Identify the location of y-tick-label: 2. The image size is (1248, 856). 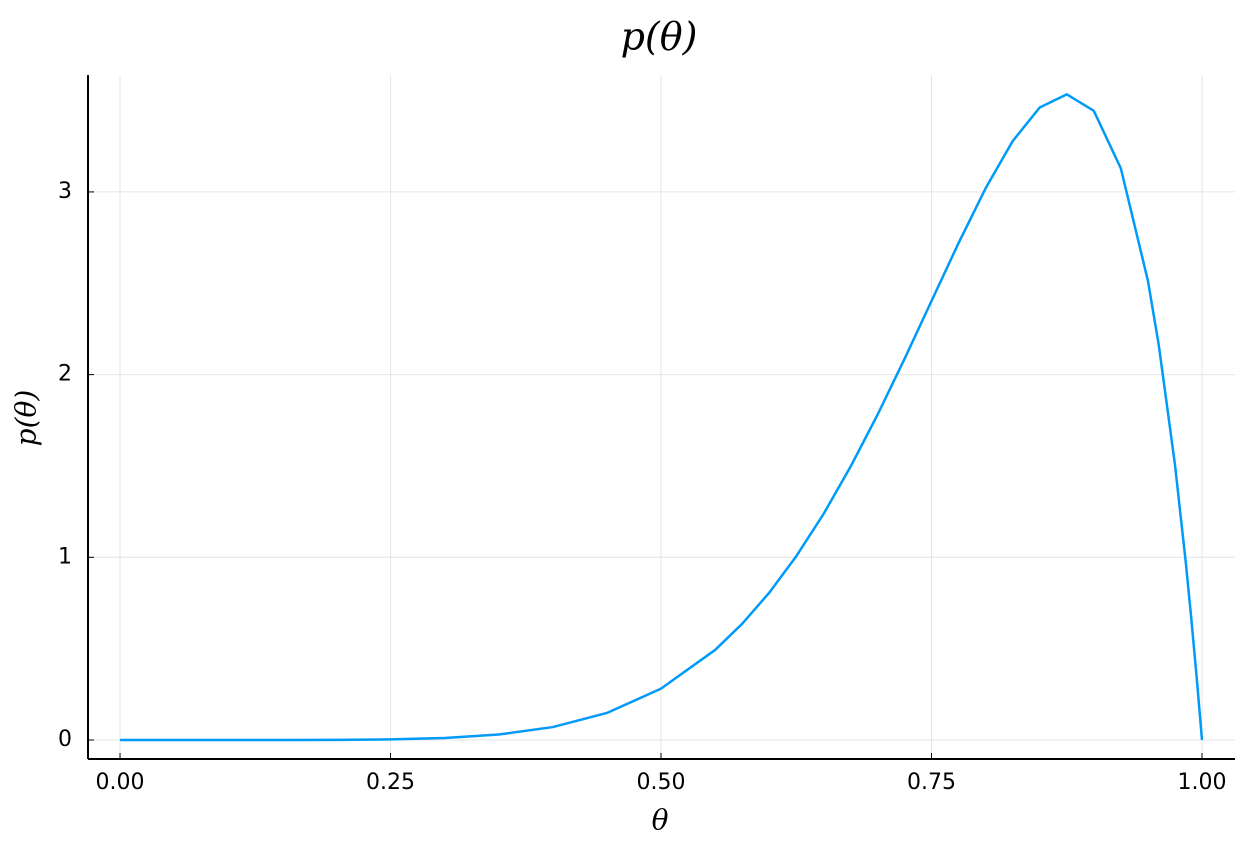
(65, 374).